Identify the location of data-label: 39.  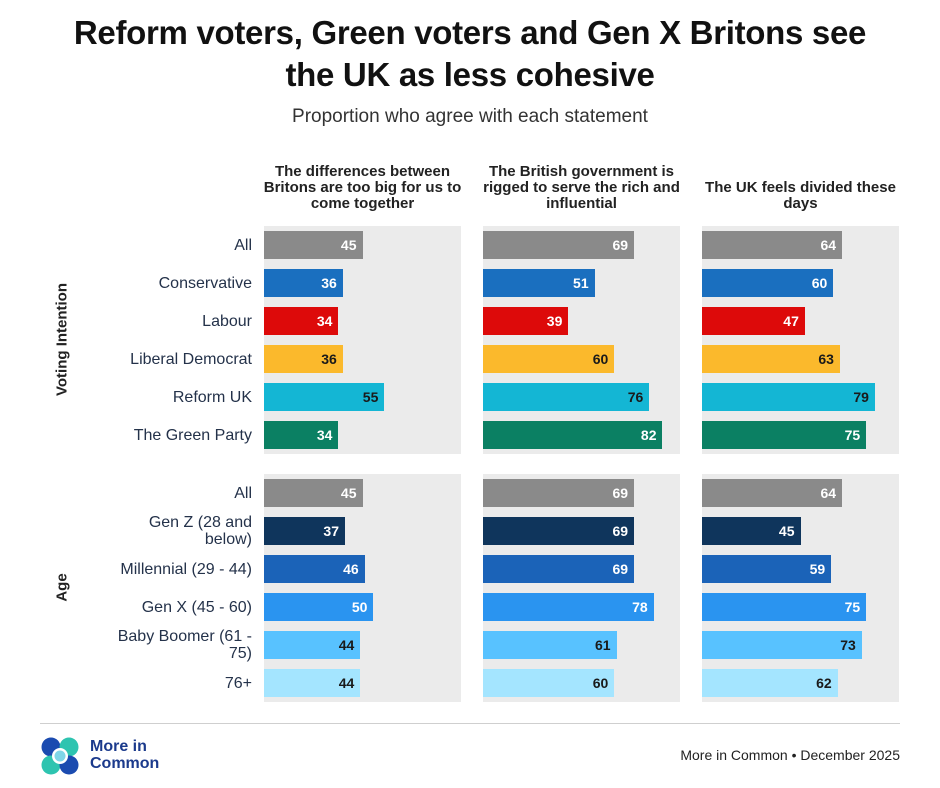
(554, 321).